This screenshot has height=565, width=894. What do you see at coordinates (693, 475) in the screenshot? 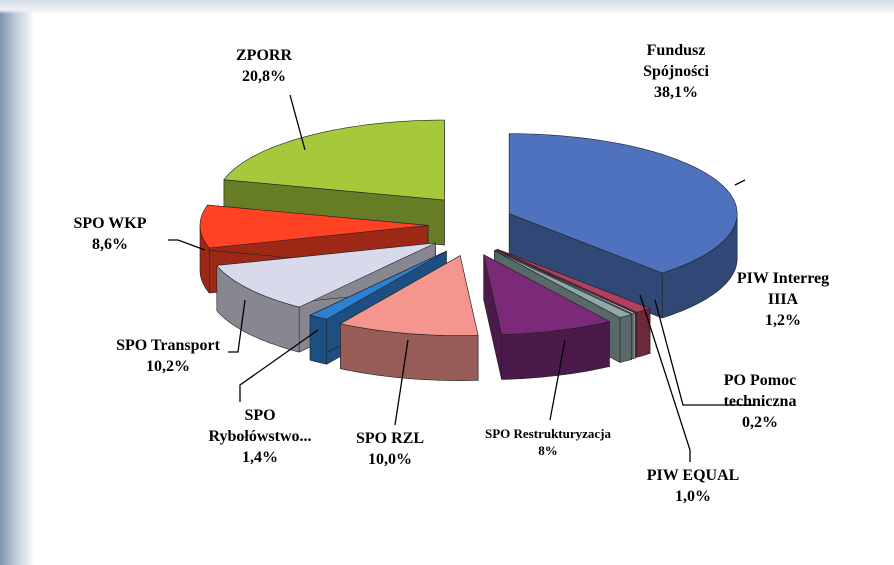
I see `category-label: PIW EQUAL` at bounding box center [693, 475].